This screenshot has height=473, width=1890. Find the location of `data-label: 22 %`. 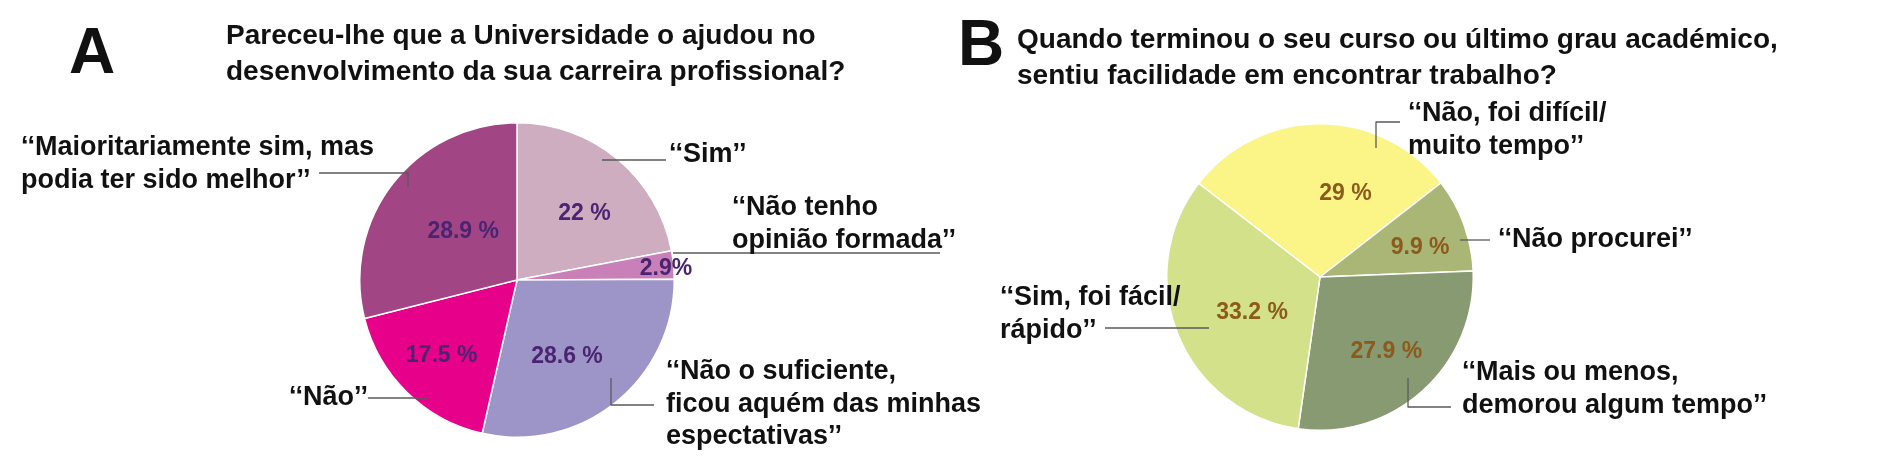

data-label: 22 % is located at coordinates (584, 212).